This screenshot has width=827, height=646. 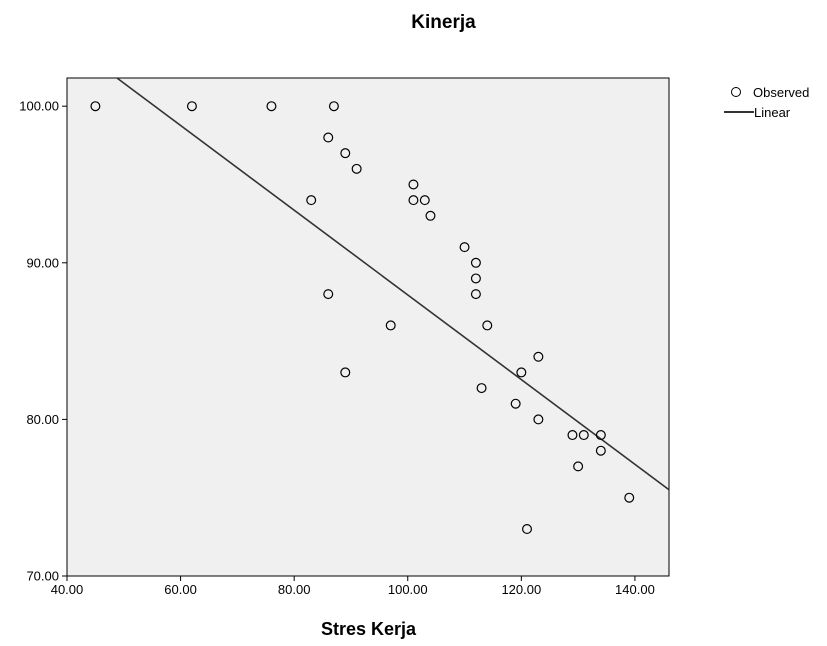 I want to click on y-tick-label: 90.00, so click(x=42, y=262).